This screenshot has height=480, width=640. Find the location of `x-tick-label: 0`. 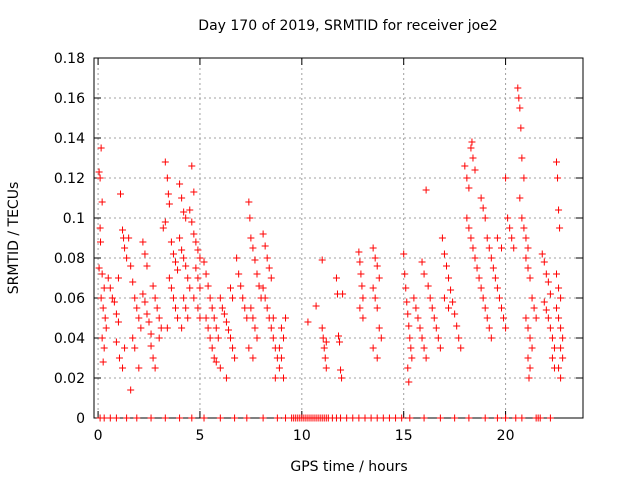

x-tick-label: 0 is located at coordinates (98, 436).